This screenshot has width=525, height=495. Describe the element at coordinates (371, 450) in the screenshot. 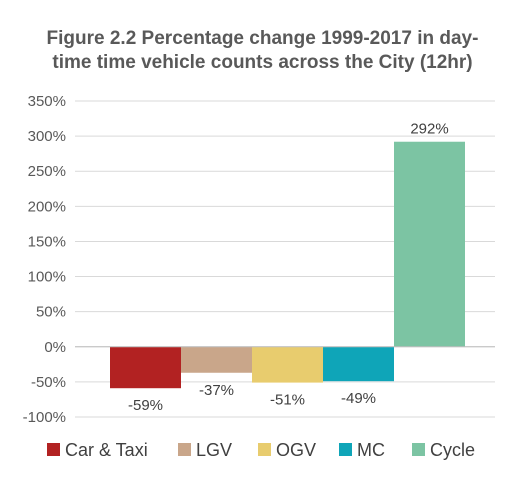

I see `legend-label: MC` at that location.